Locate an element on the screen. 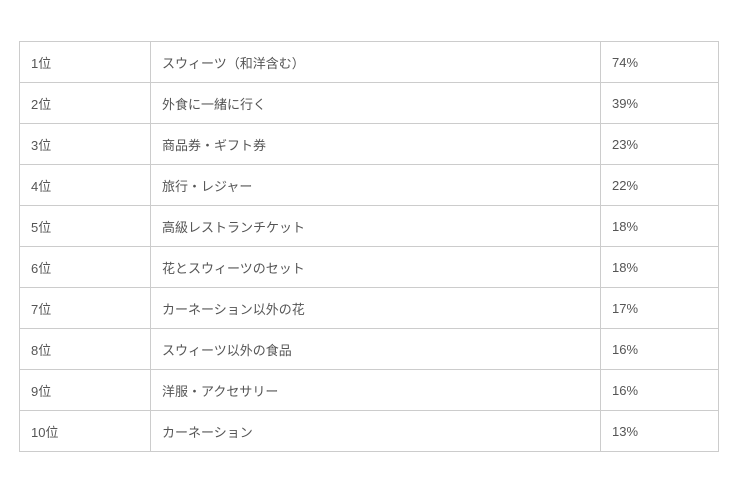 This screenshot has height=493, width=740. value-cell: 17% is located at coordinates (659, 308).